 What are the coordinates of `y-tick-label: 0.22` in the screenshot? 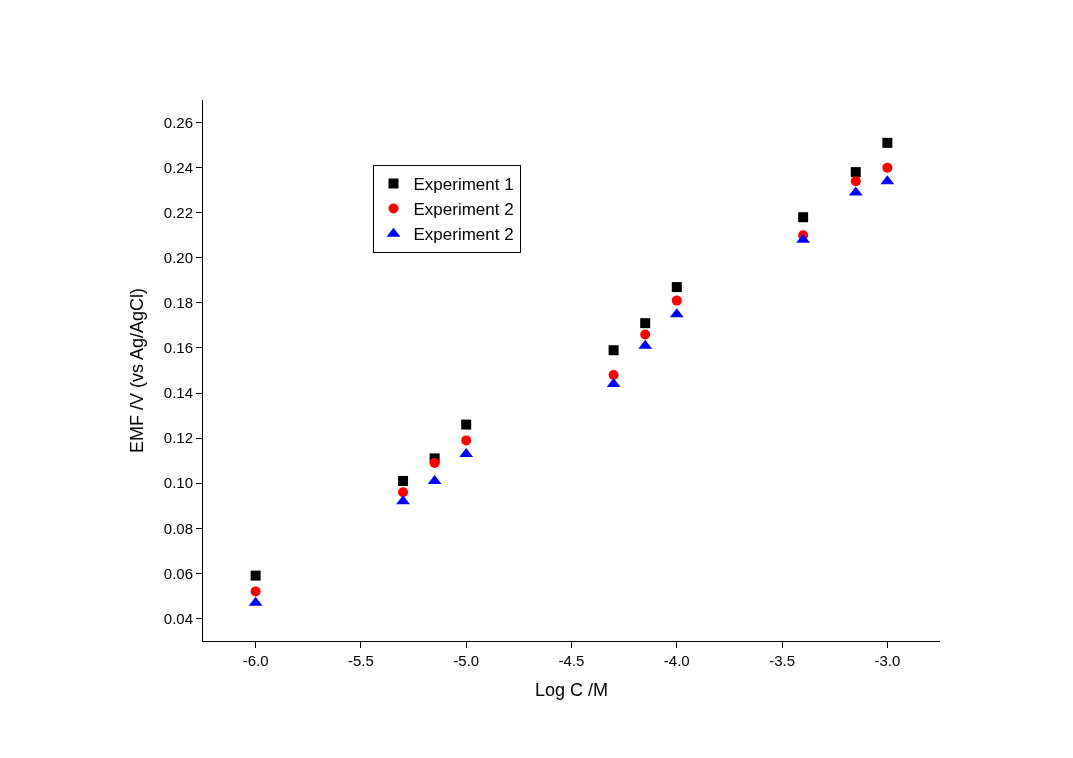 It's located at (178, 212).